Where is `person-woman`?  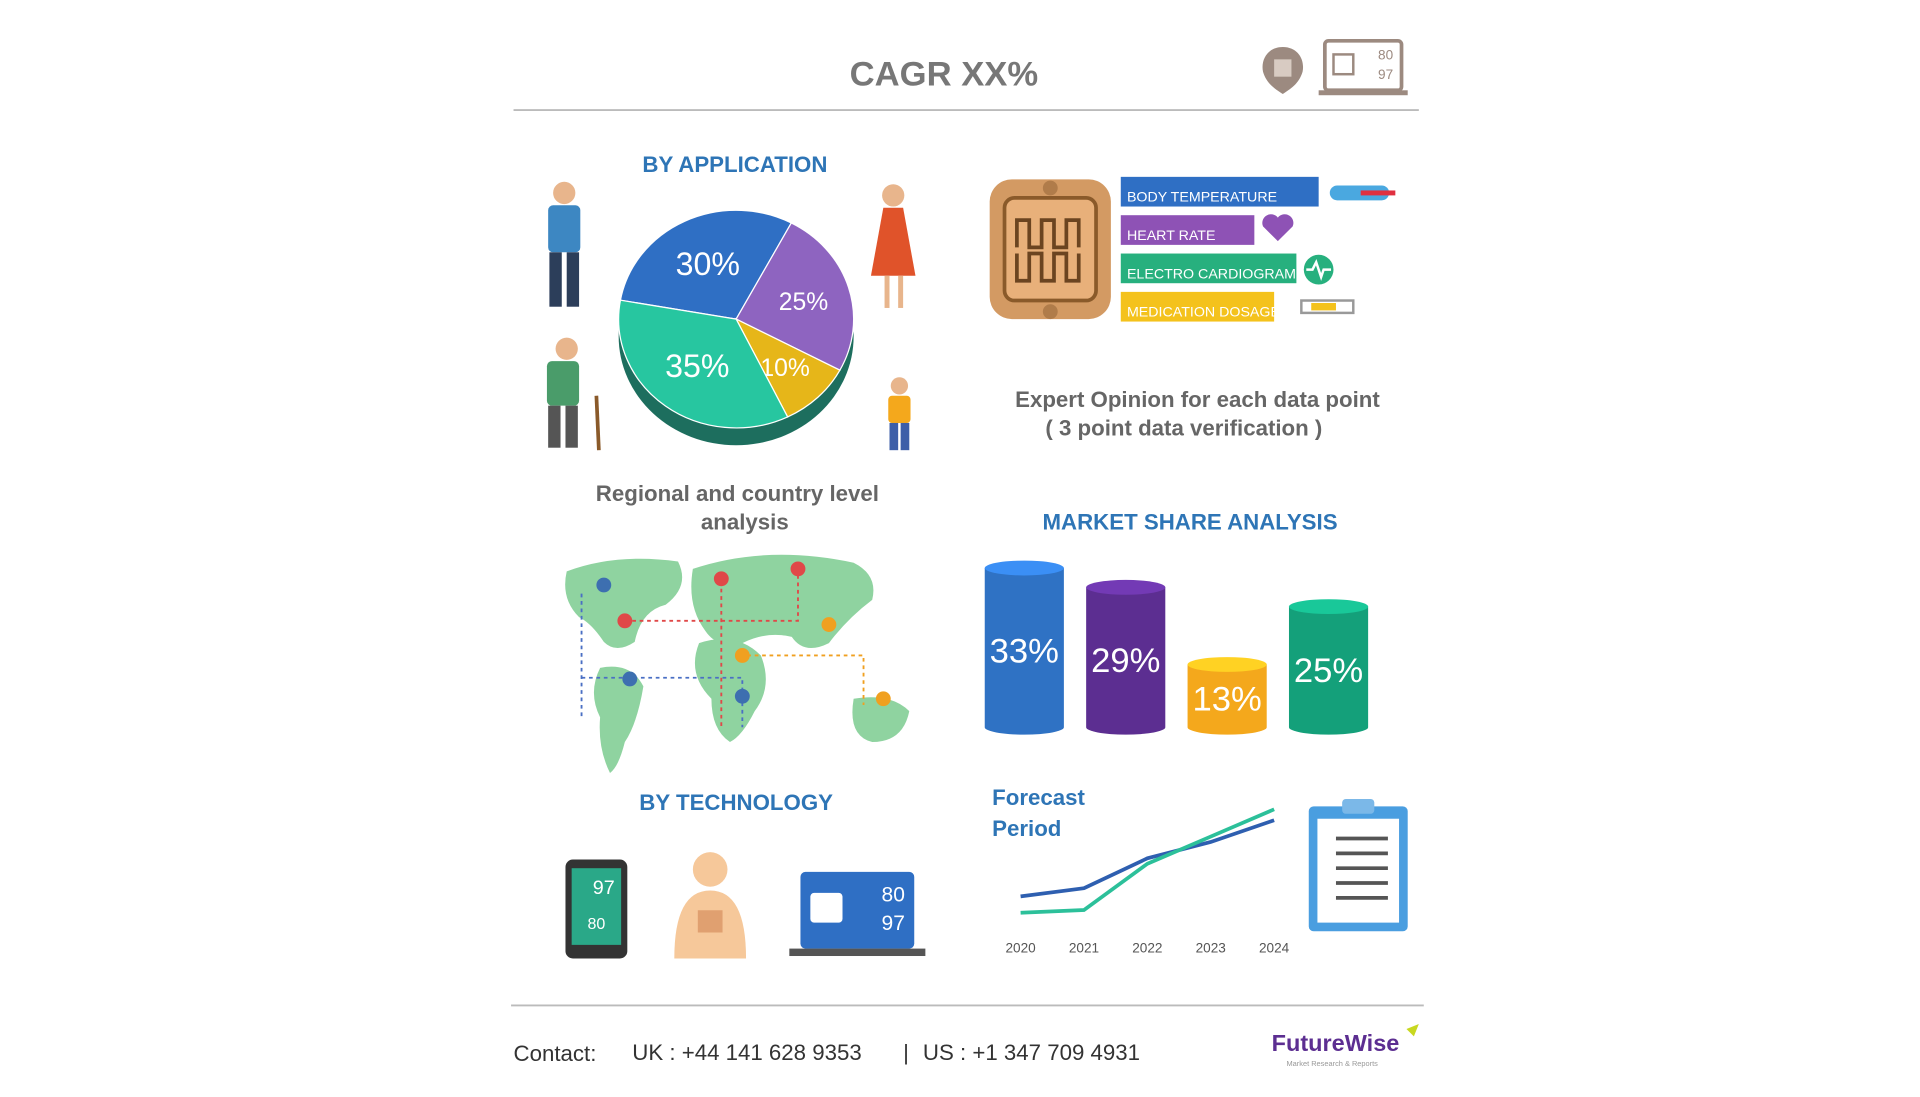
person-woman is located at coordinates (893, 246).